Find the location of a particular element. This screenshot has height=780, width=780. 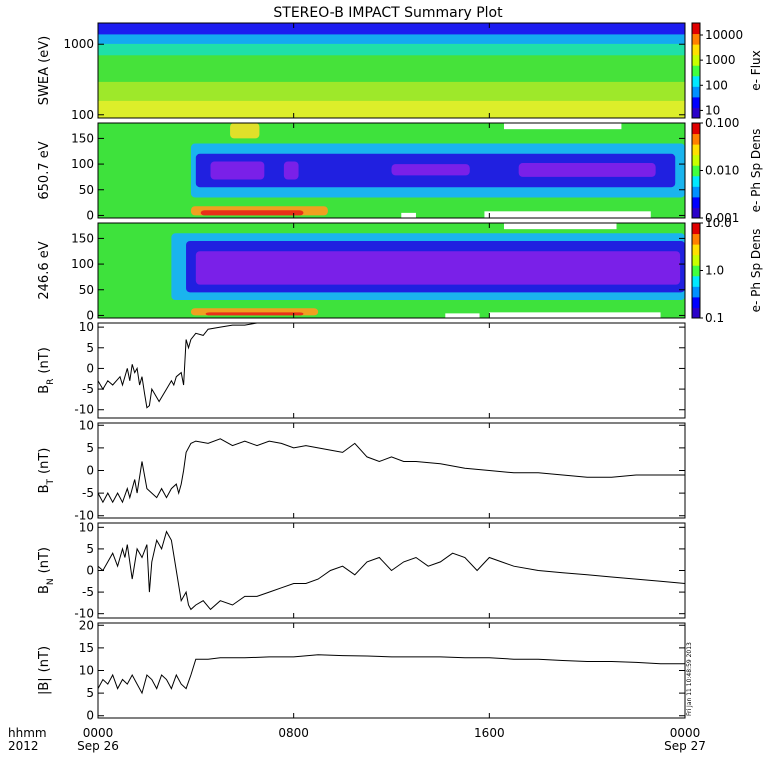

colorbar-tick-label: 1.0 is located at coordinates (714, 271).